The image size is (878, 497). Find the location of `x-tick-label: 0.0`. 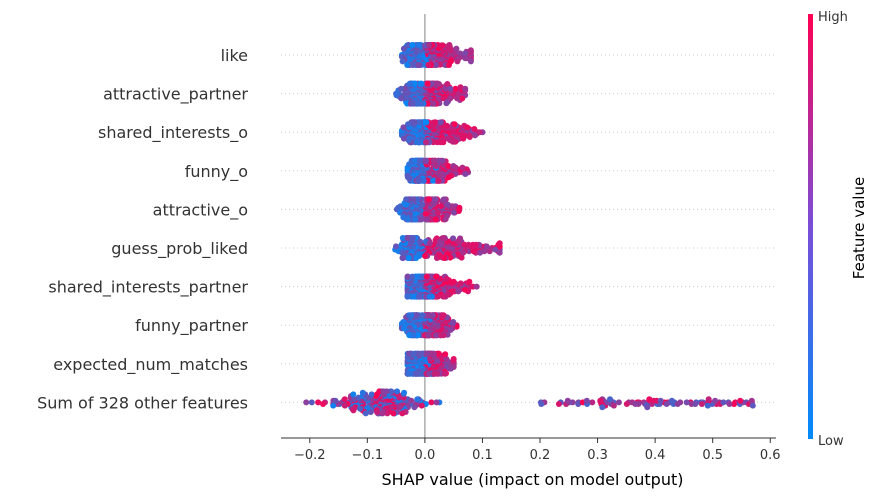

x-tick-label: 0.0 is located at coordinates (425, 455).